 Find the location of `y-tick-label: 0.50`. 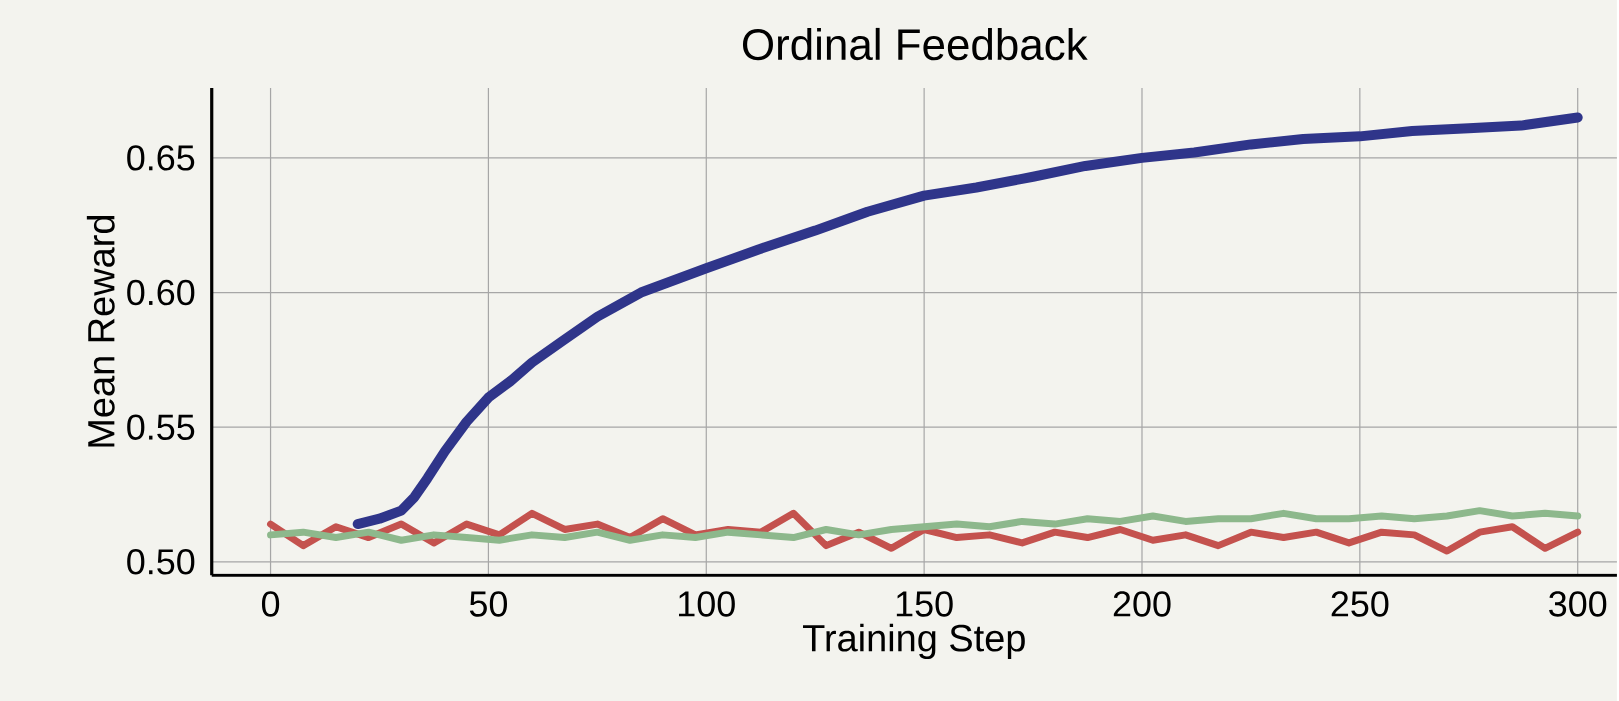

y-tick-label: 0.50 is located at coordinates (161, 562).